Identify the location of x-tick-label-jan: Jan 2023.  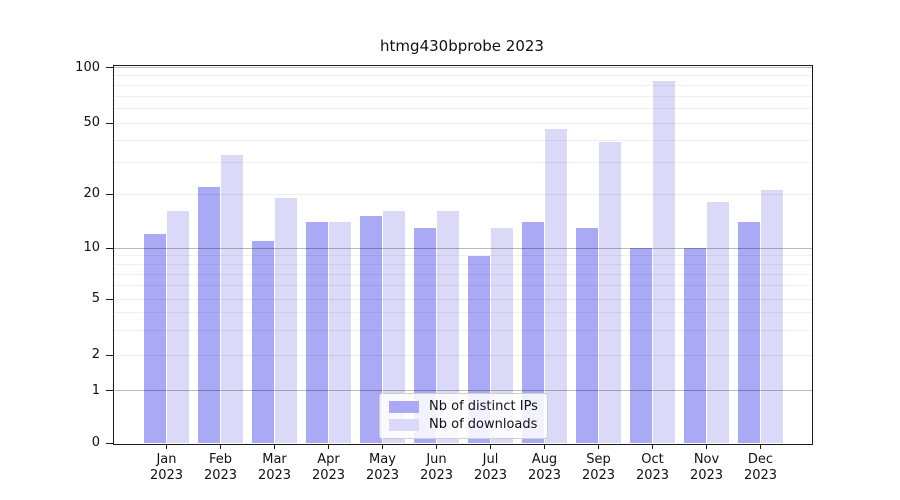
(167, 468).